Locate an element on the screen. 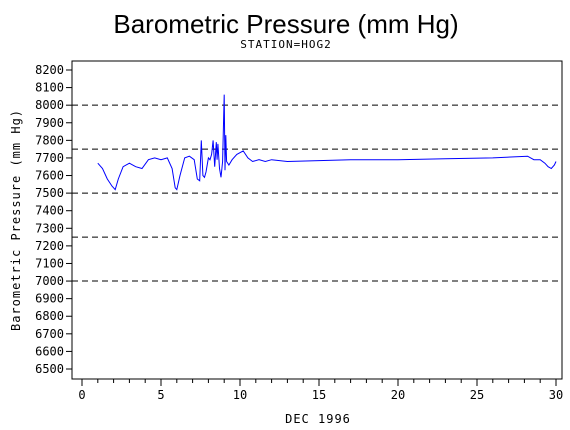 The width and height of the screenshot is (570, 430). y-tick-label: 6500 is located at coordinates (49, 369).